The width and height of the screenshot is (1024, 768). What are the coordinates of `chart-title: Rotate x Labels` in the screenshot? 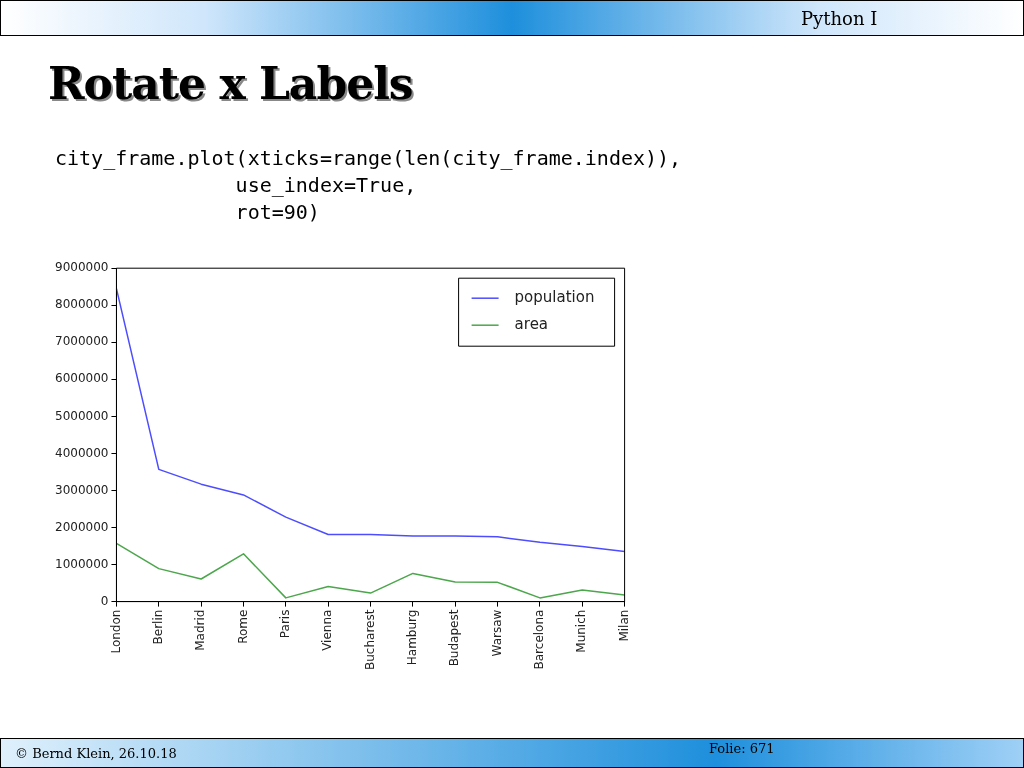 It's located at (230, 83).